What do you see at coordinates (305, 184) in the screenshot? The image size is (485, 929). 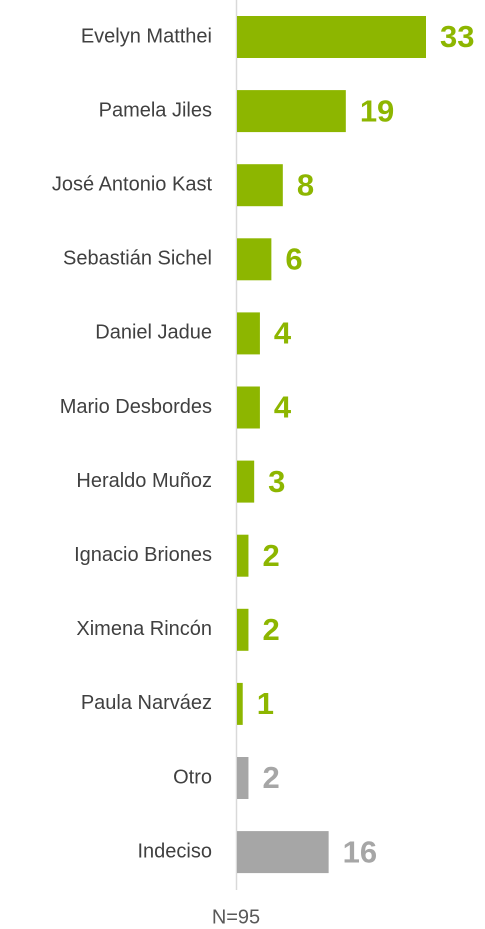 I see `value-label: 8` at bounding box center [305, 184].